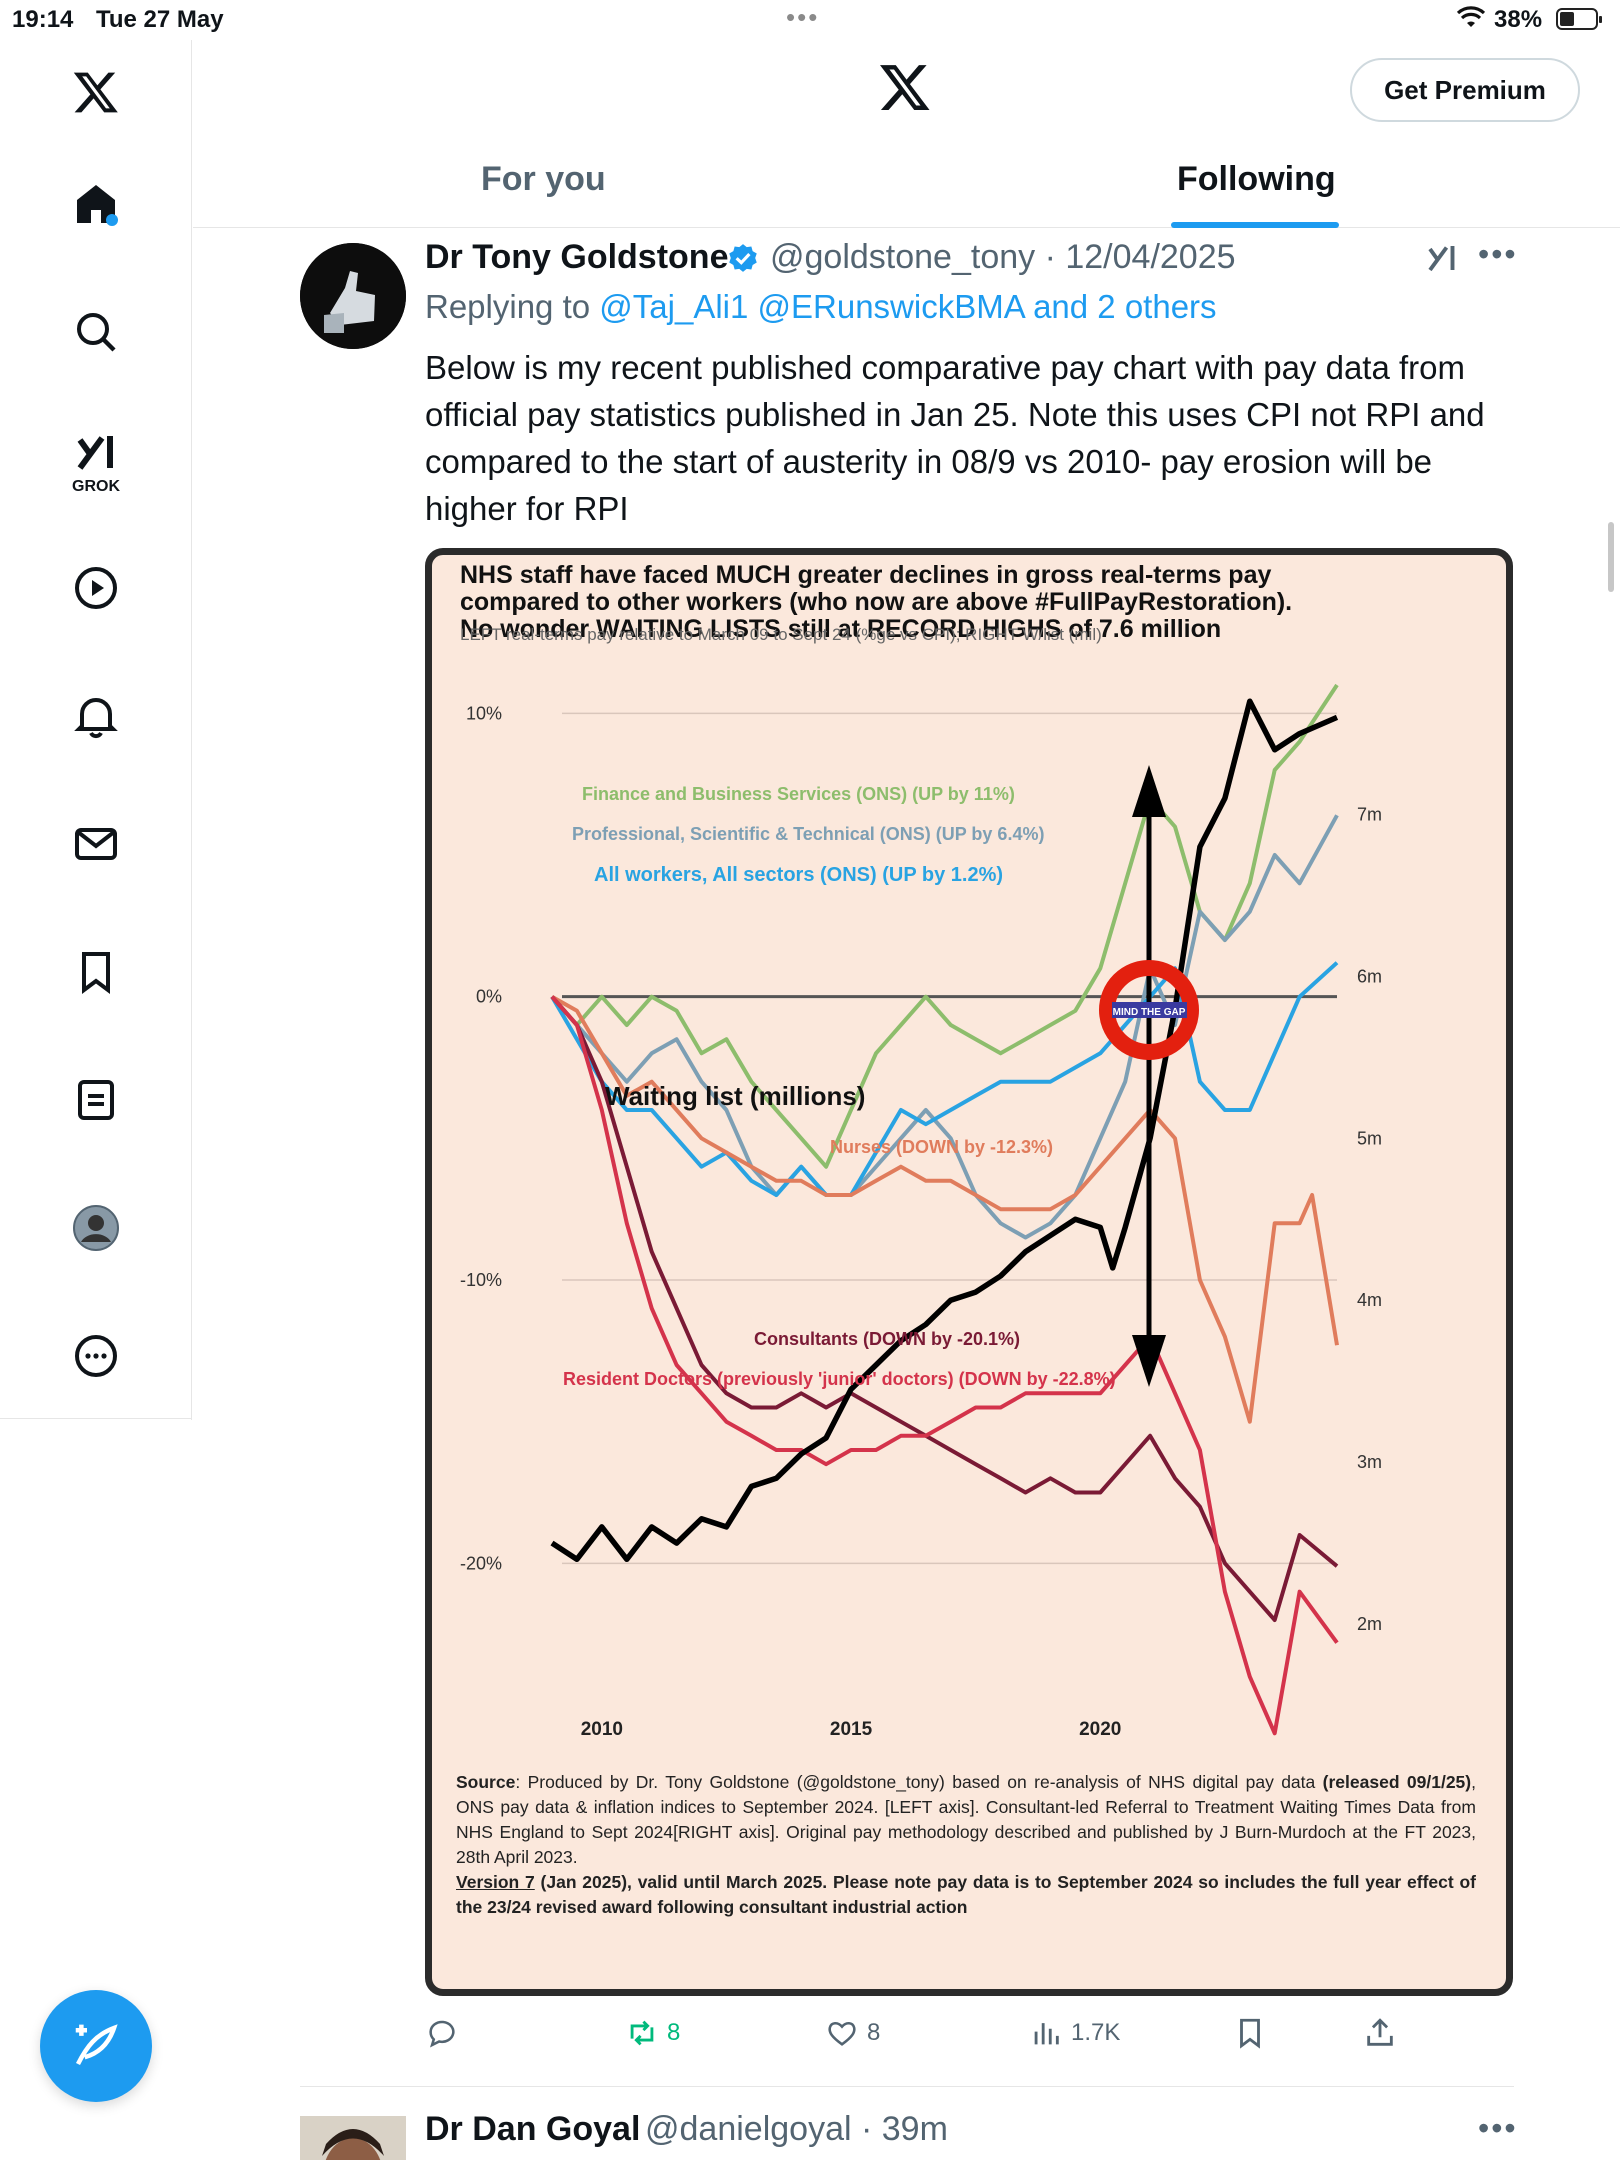  Describe the element at coordinates (1393, 1782) in the screenshot. I see `footnote-released: (released 09/1/25)` at that location.